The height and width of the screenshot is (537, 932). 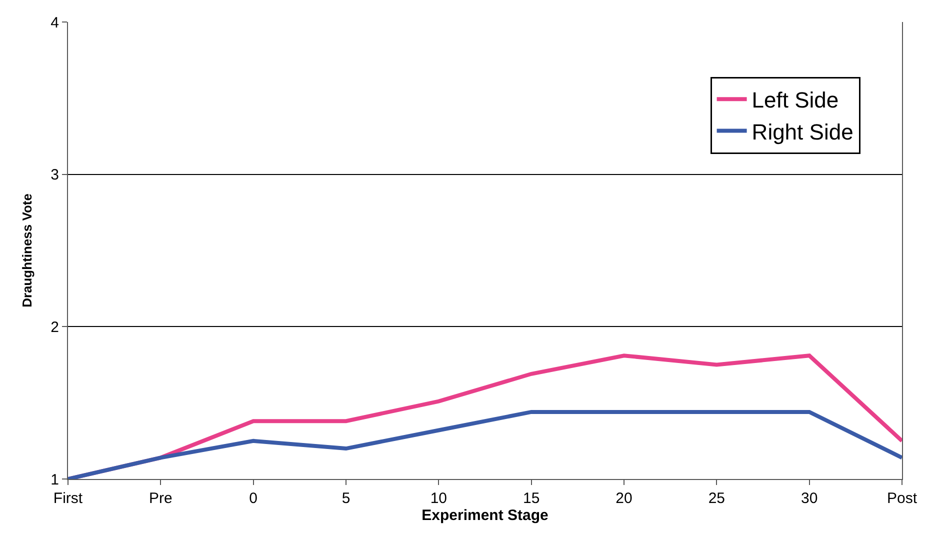 What do you see at coordinates (809, 498) in the screenshot?
I see `x-tick-label: 30` at bounding box center [809, 498].